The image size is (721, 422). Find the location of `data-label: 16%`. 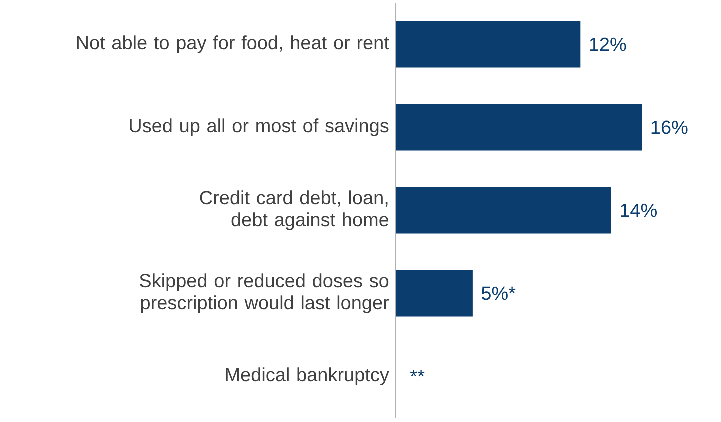

data-label: 16% is located at coordinates (670, 127).